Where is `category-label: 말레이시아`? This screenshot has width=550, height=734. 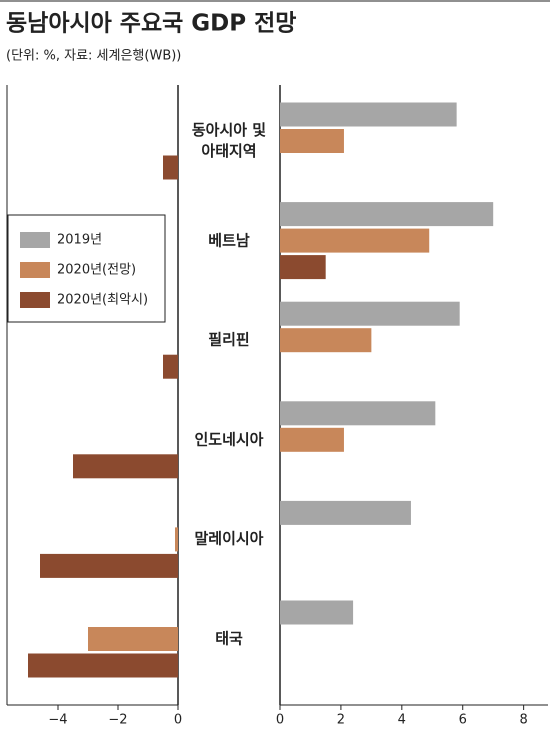 category-label: 말레이시아 is located at coordinates (229, 538).